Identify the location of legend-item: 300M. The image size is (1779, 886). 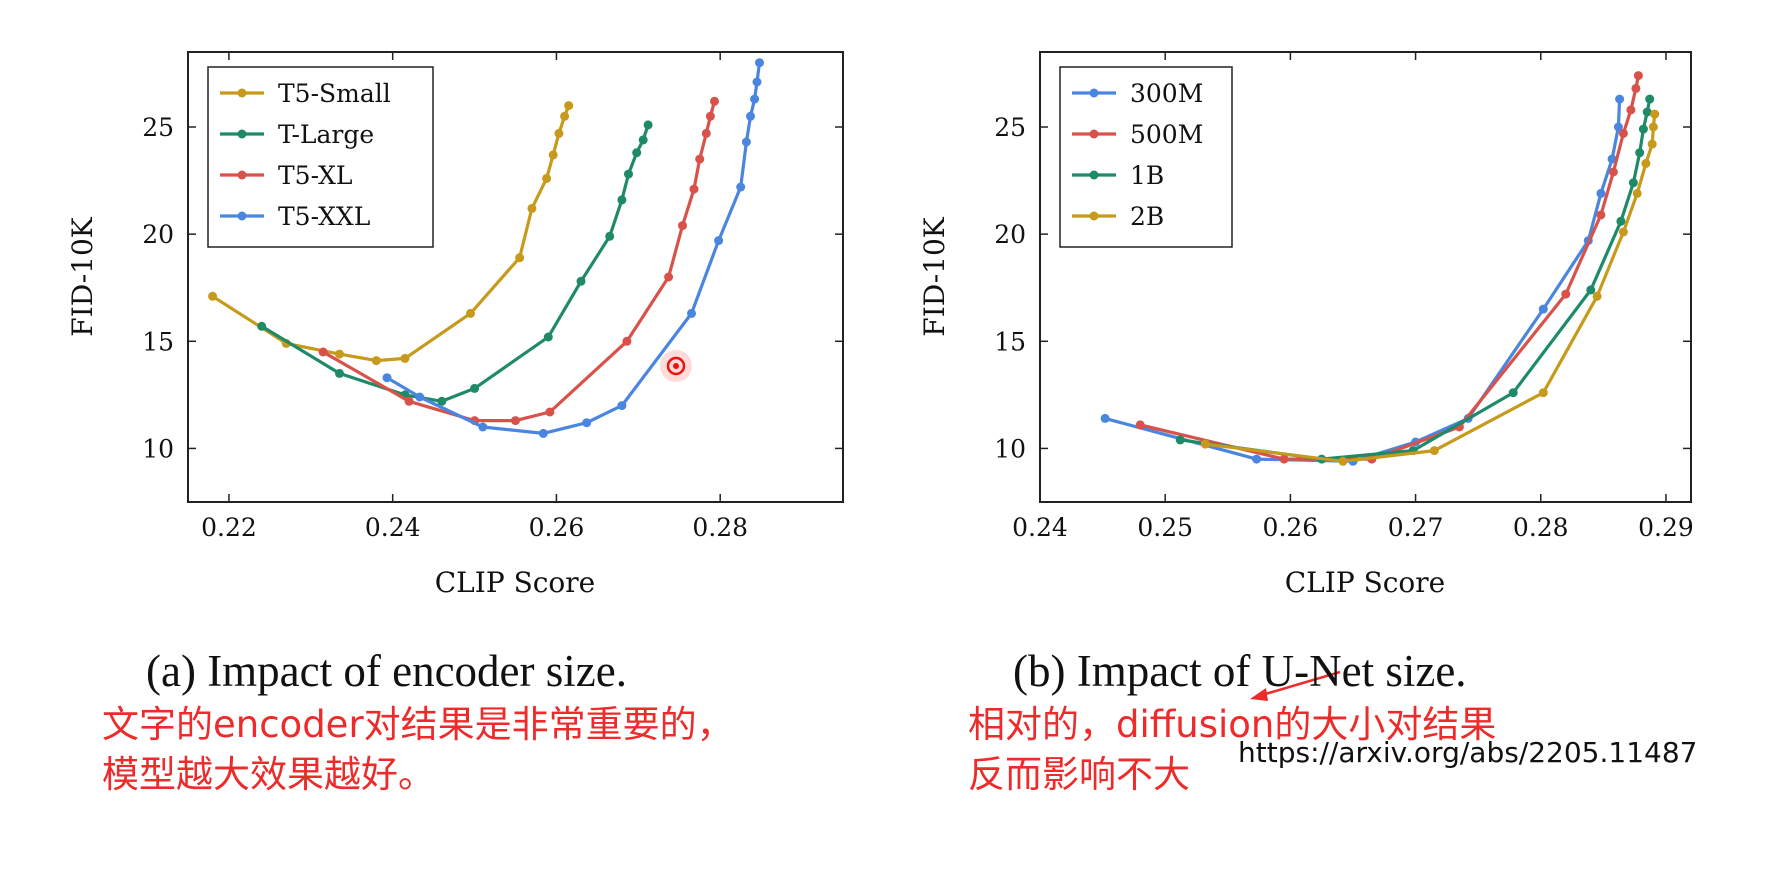
(1137, 93).